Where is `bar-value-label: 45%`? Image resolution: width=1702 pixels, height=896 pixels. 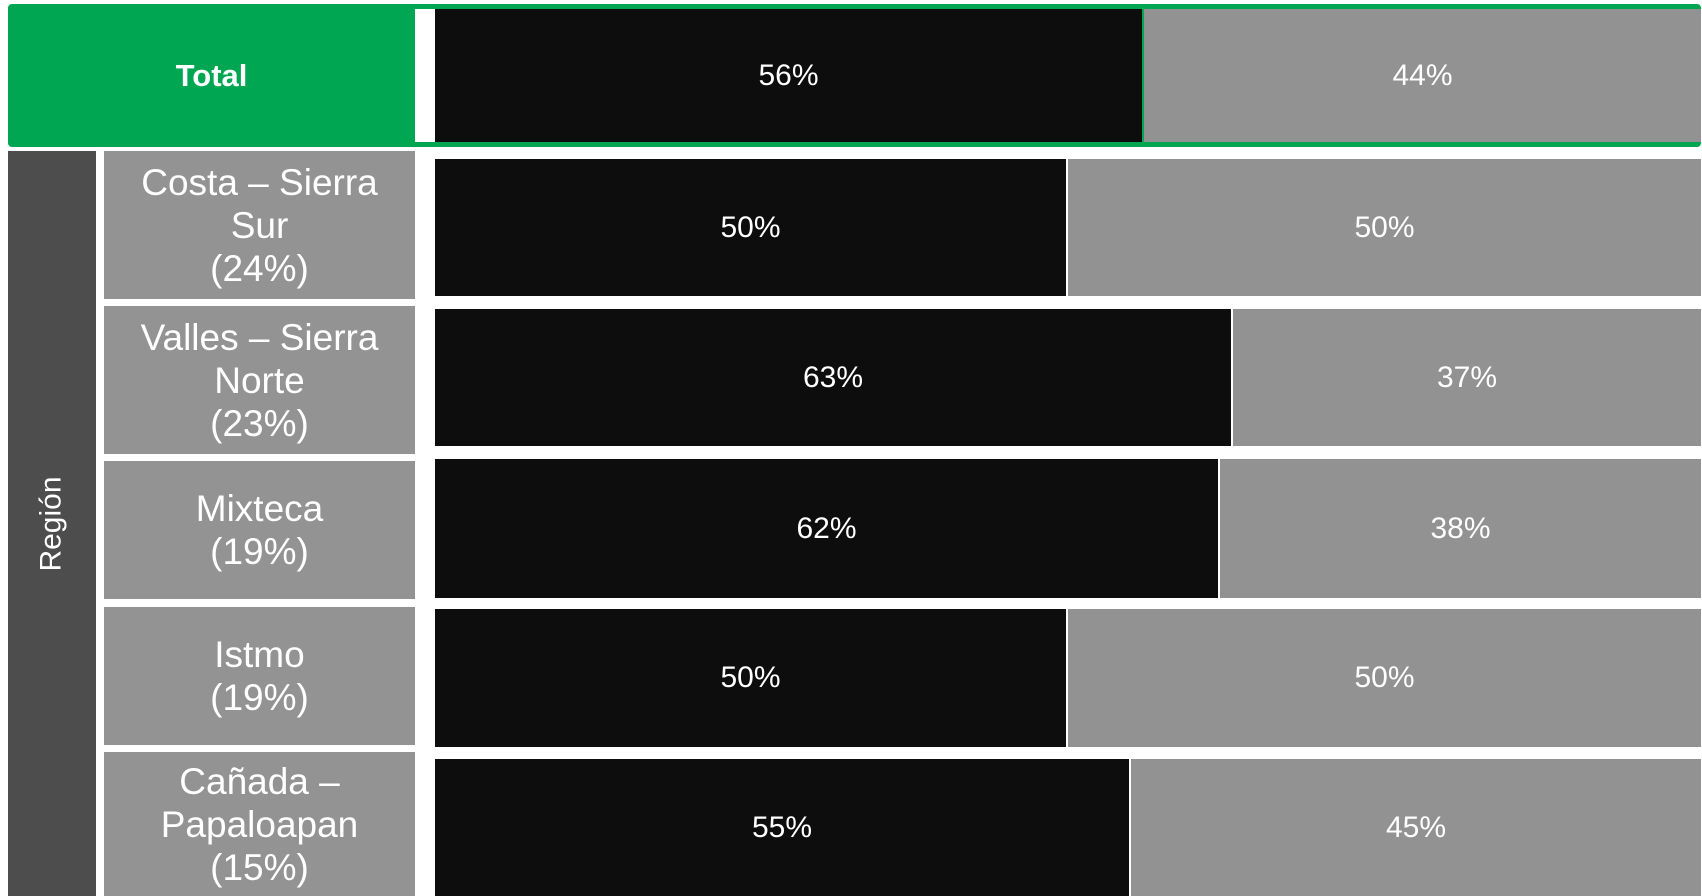
bar-value-label: 45% is located at coordinates (1416, 827).